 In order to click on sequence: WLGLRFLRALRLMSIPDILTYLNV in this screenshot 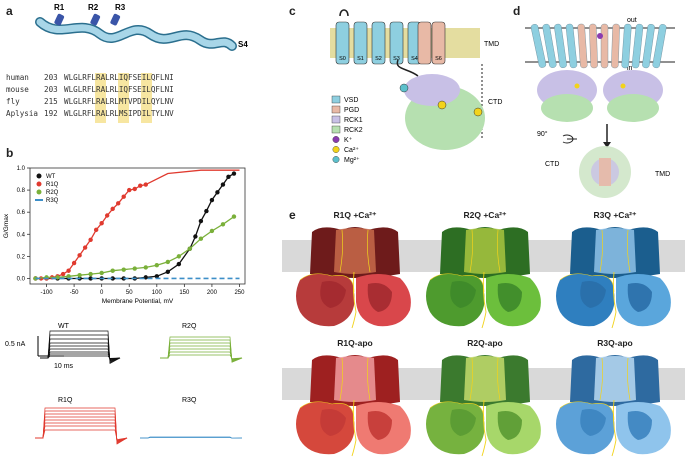, I will do `click(119, 113)`.